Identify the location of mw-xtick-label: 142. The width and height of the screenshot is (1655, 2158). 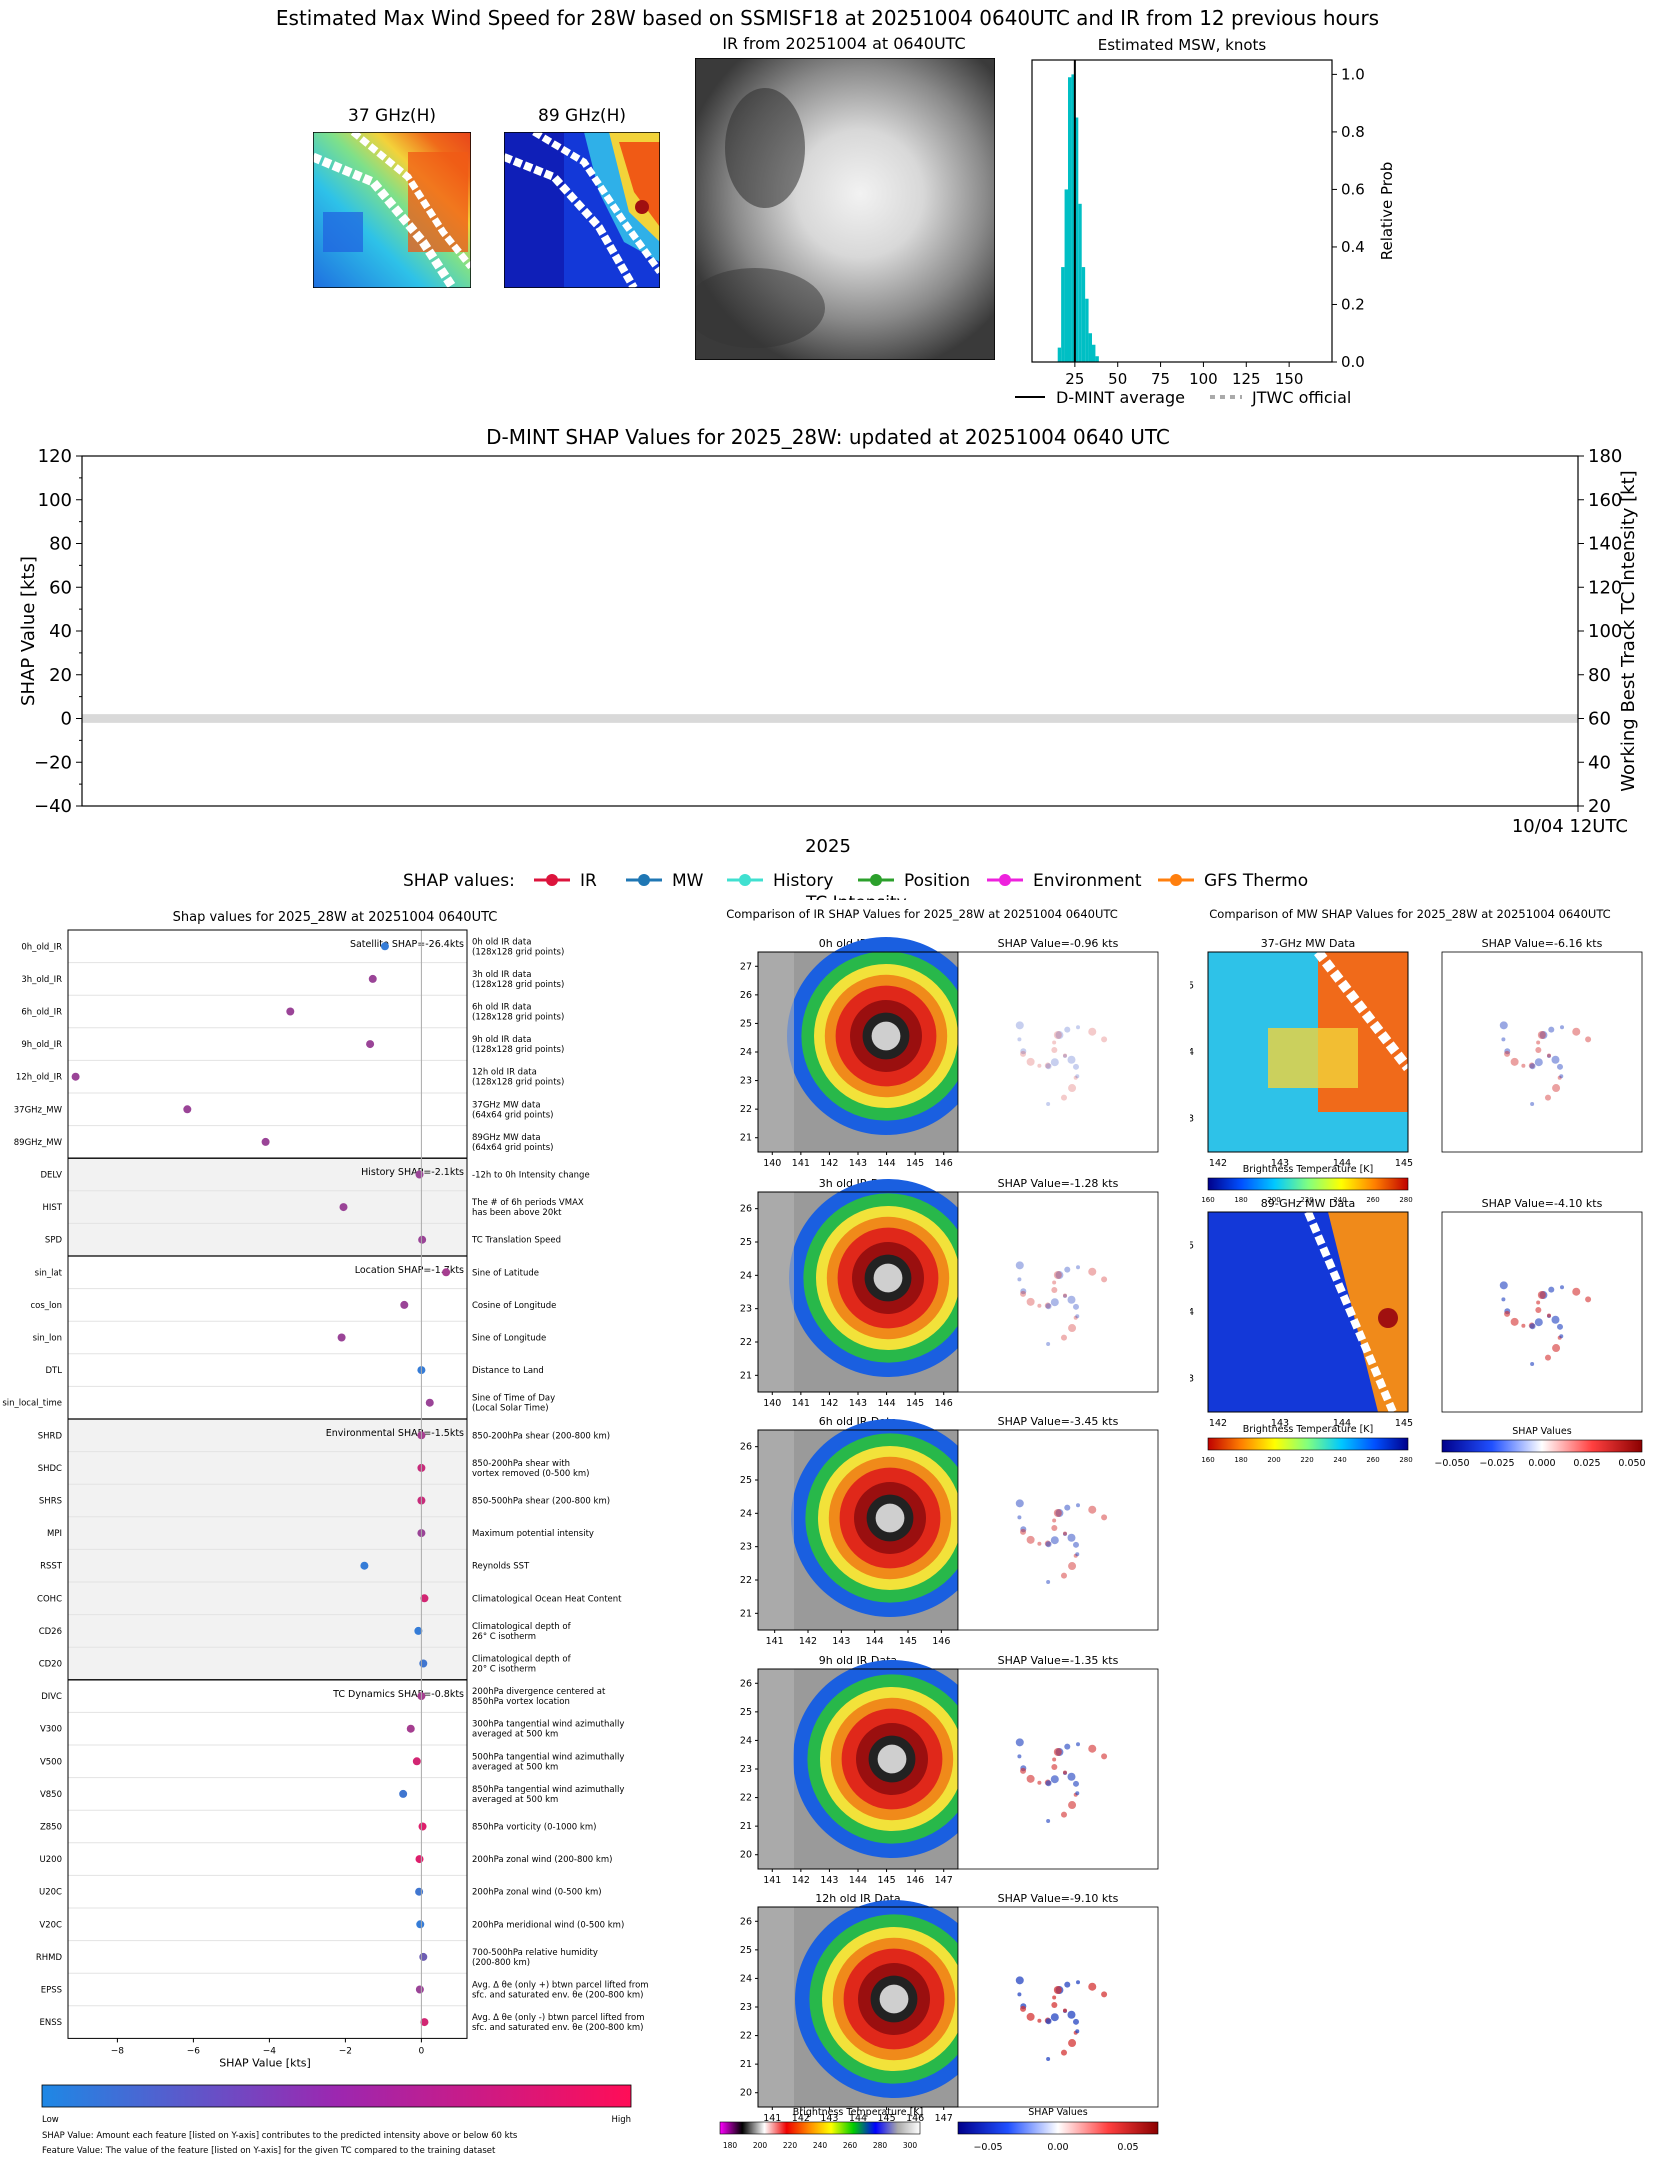
(1218, 1423).